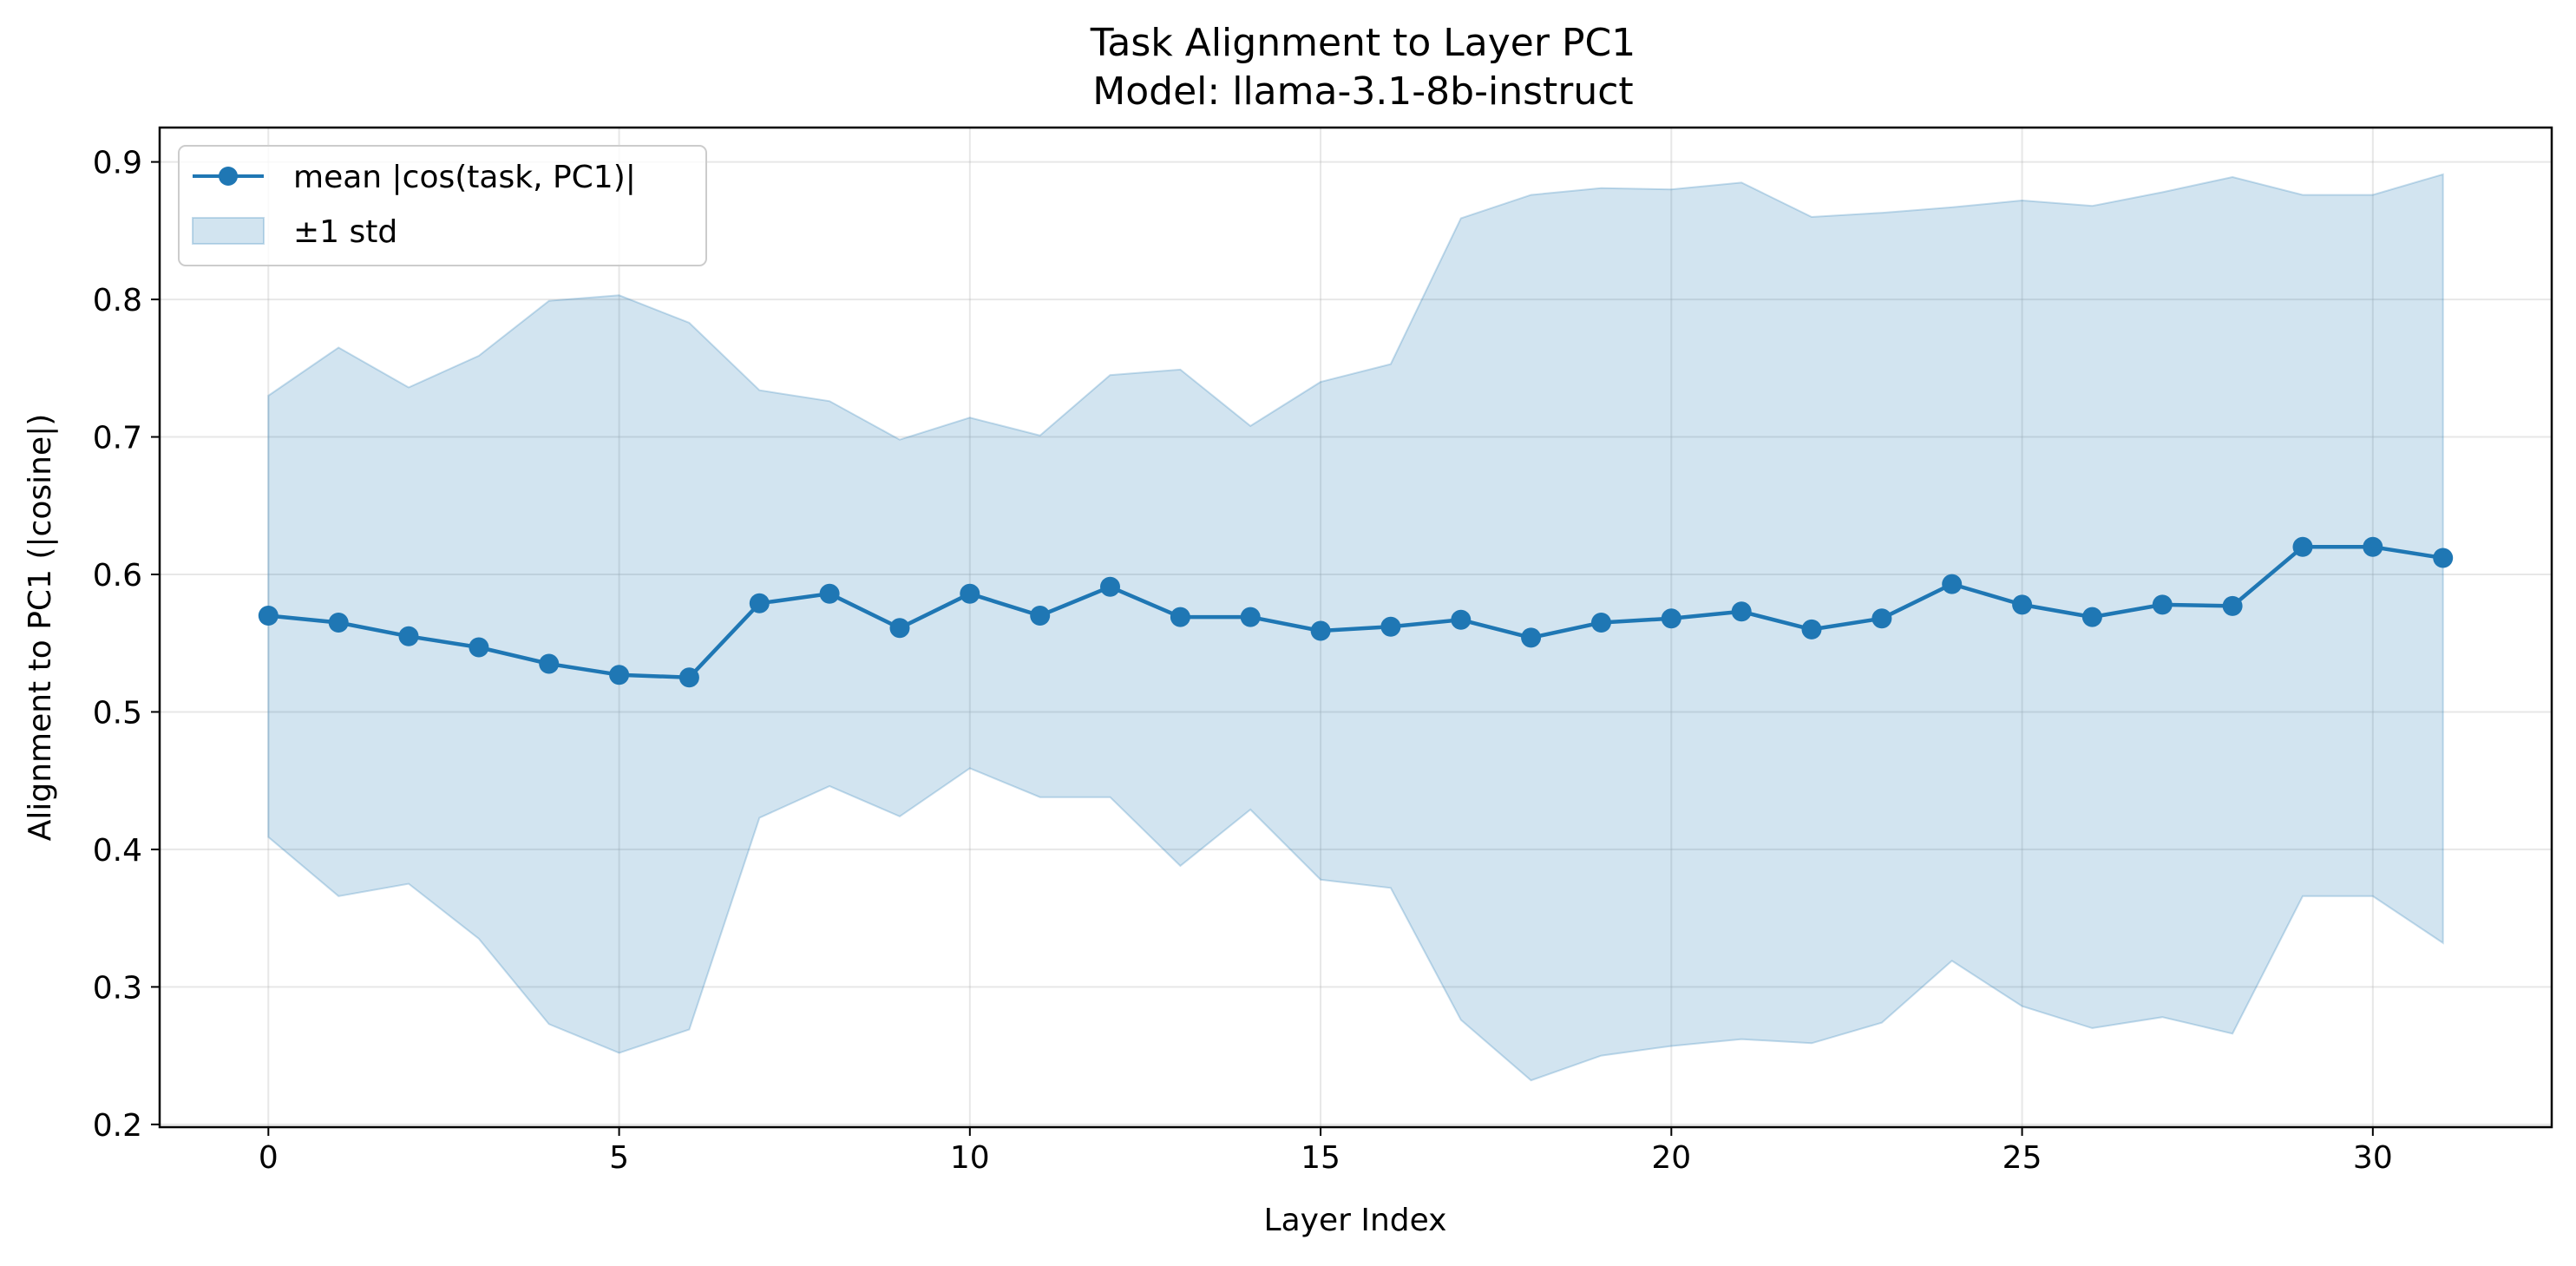 Image resolution: width=2576 pixels, height=1266 pixels. I want to click on y-axis-label: Alignment to PC1 (|cosine|), so click(40, 628).